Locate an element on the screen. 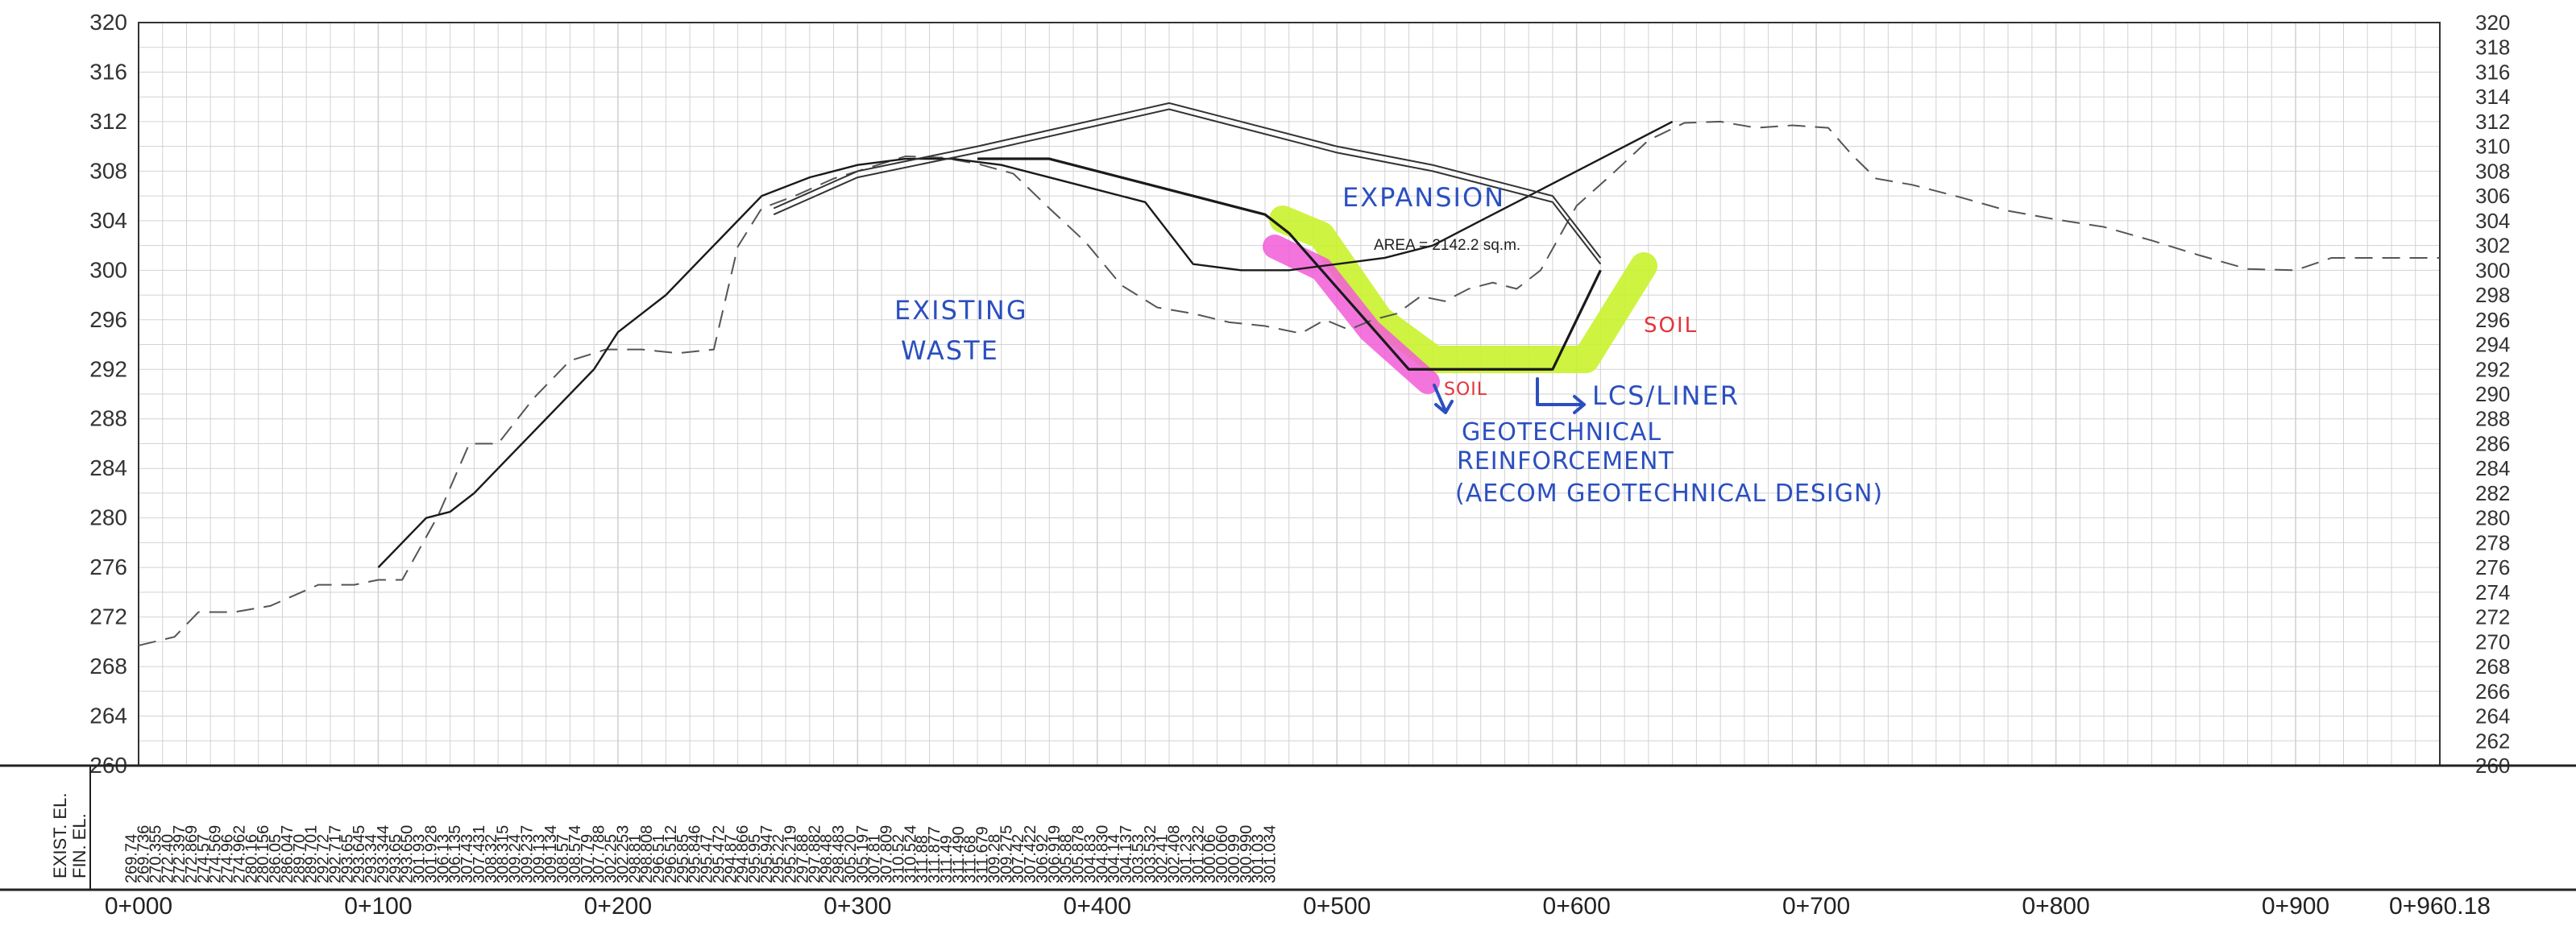 This screenshot has height=926, width=2576. station-label: 0+600 is located at coordinates (1577, 906).